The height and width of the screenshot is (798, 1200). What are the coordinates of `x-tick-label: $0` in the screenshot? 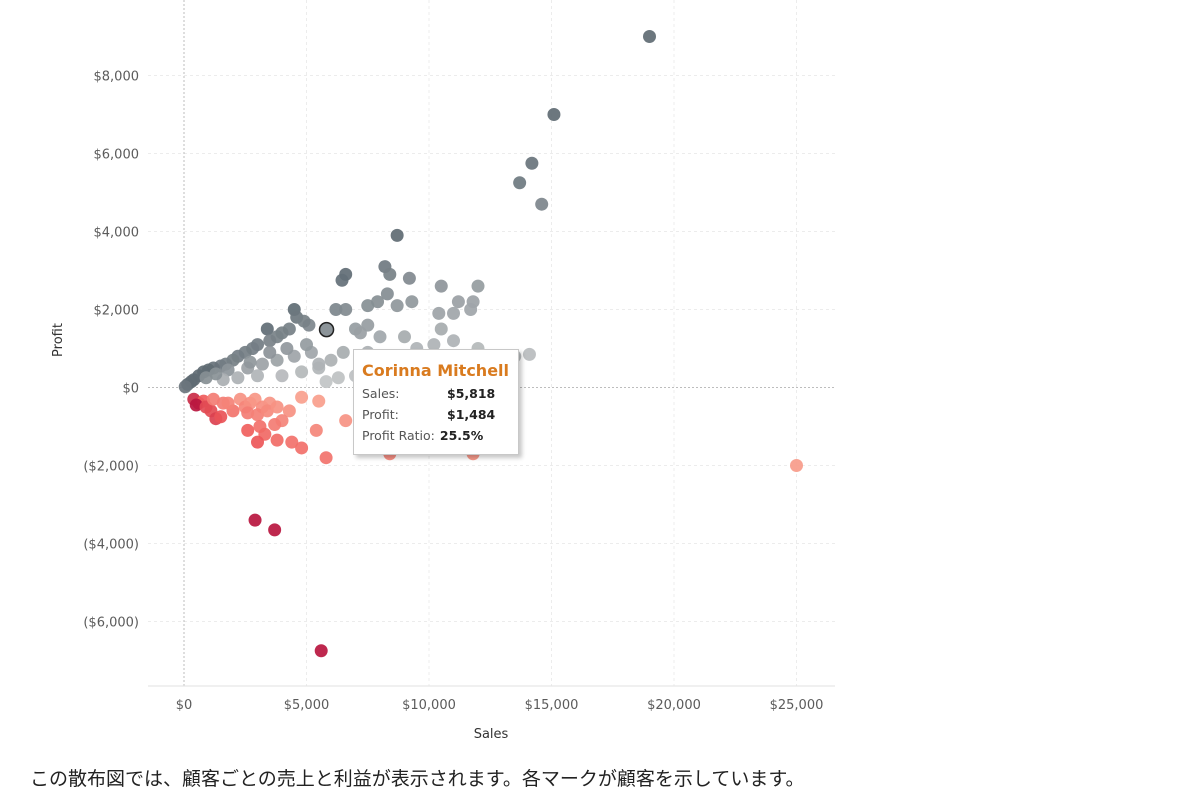 It's located at (184, 705).